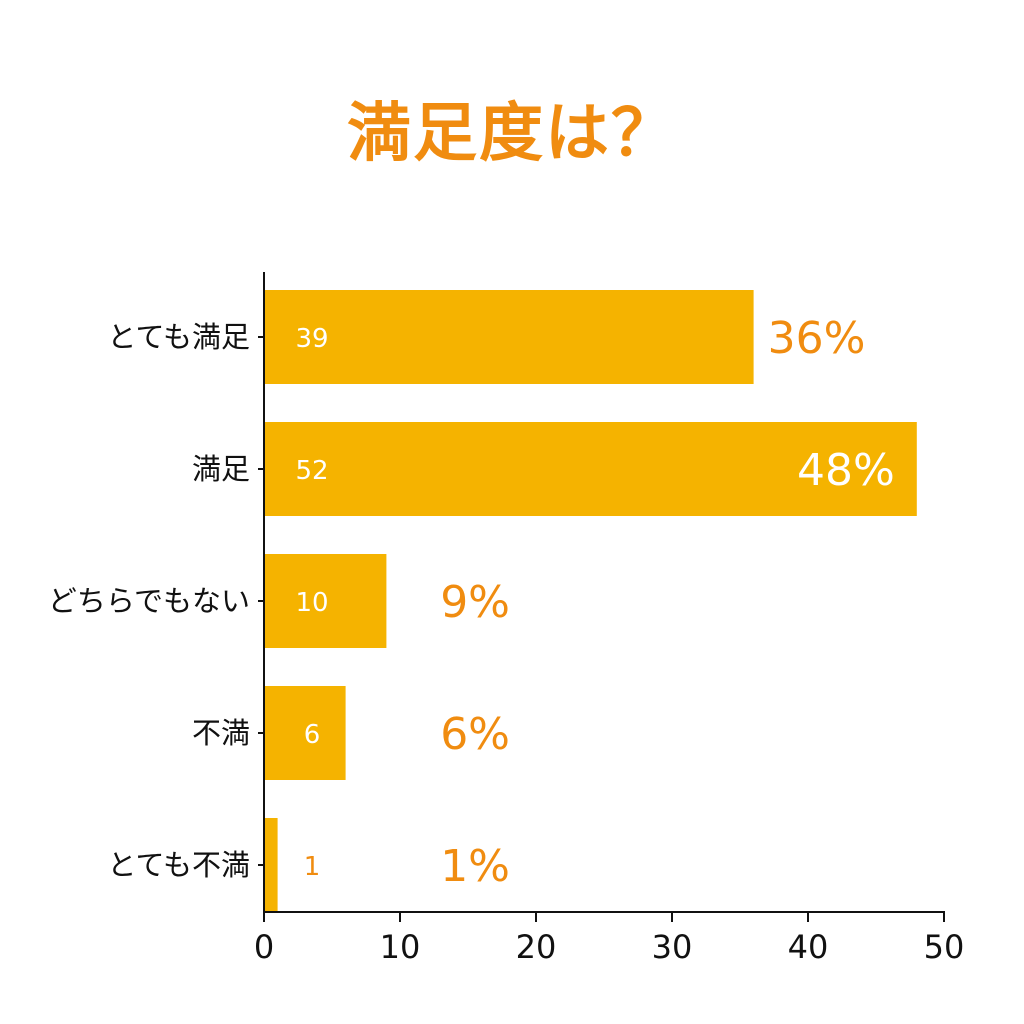 The width and height of the screenshot is (1024, 1024). What do you see at coordinates (672, 947) in the screenshot?
I see `x-tick-label: 30` at bounding box center [672, 947].